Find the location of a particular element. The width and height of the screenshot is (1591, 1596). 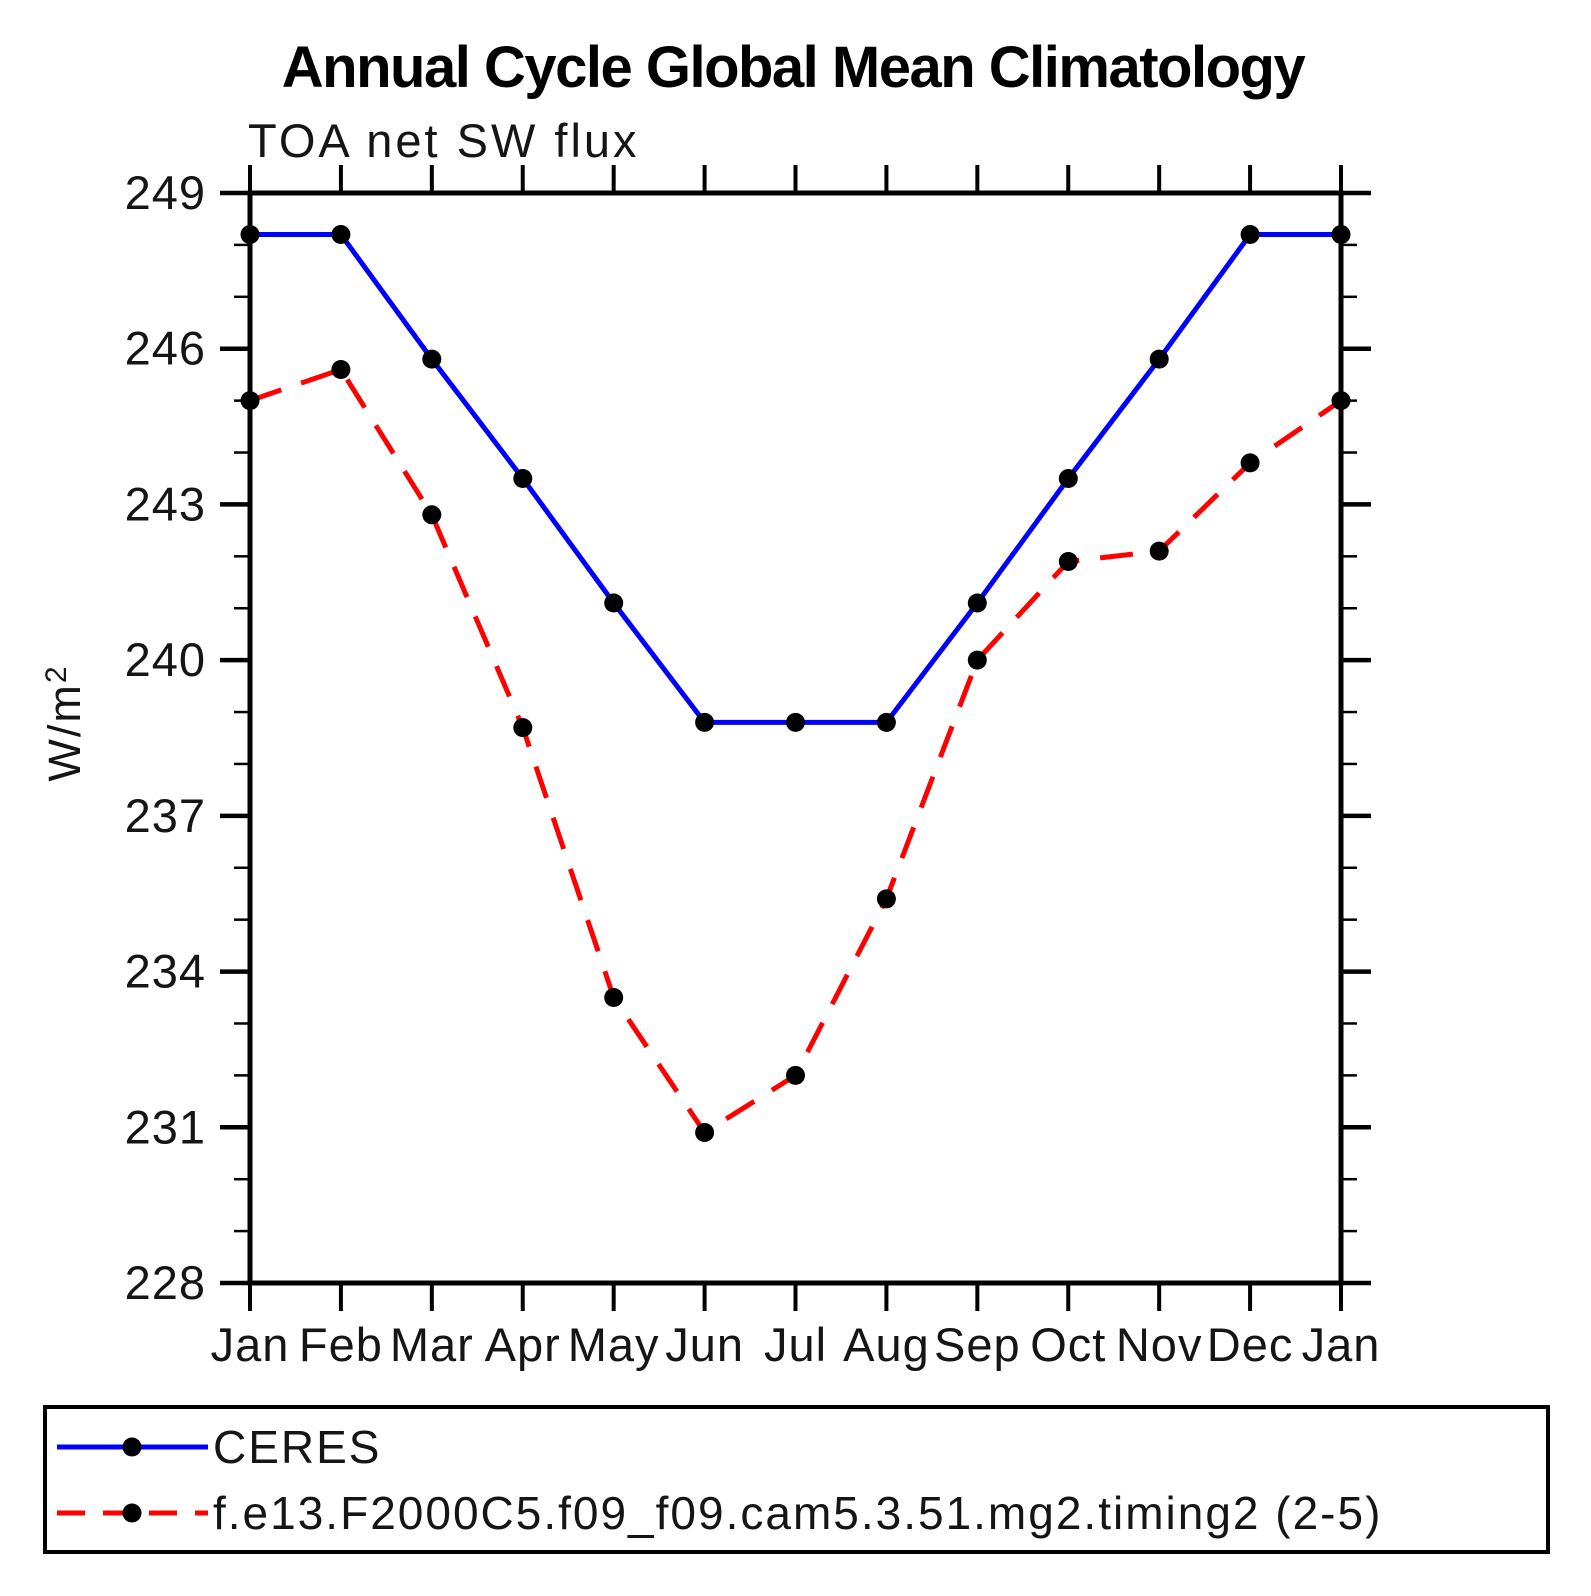

x-tick-label: Oct is located at coordinates (1068, 1344).